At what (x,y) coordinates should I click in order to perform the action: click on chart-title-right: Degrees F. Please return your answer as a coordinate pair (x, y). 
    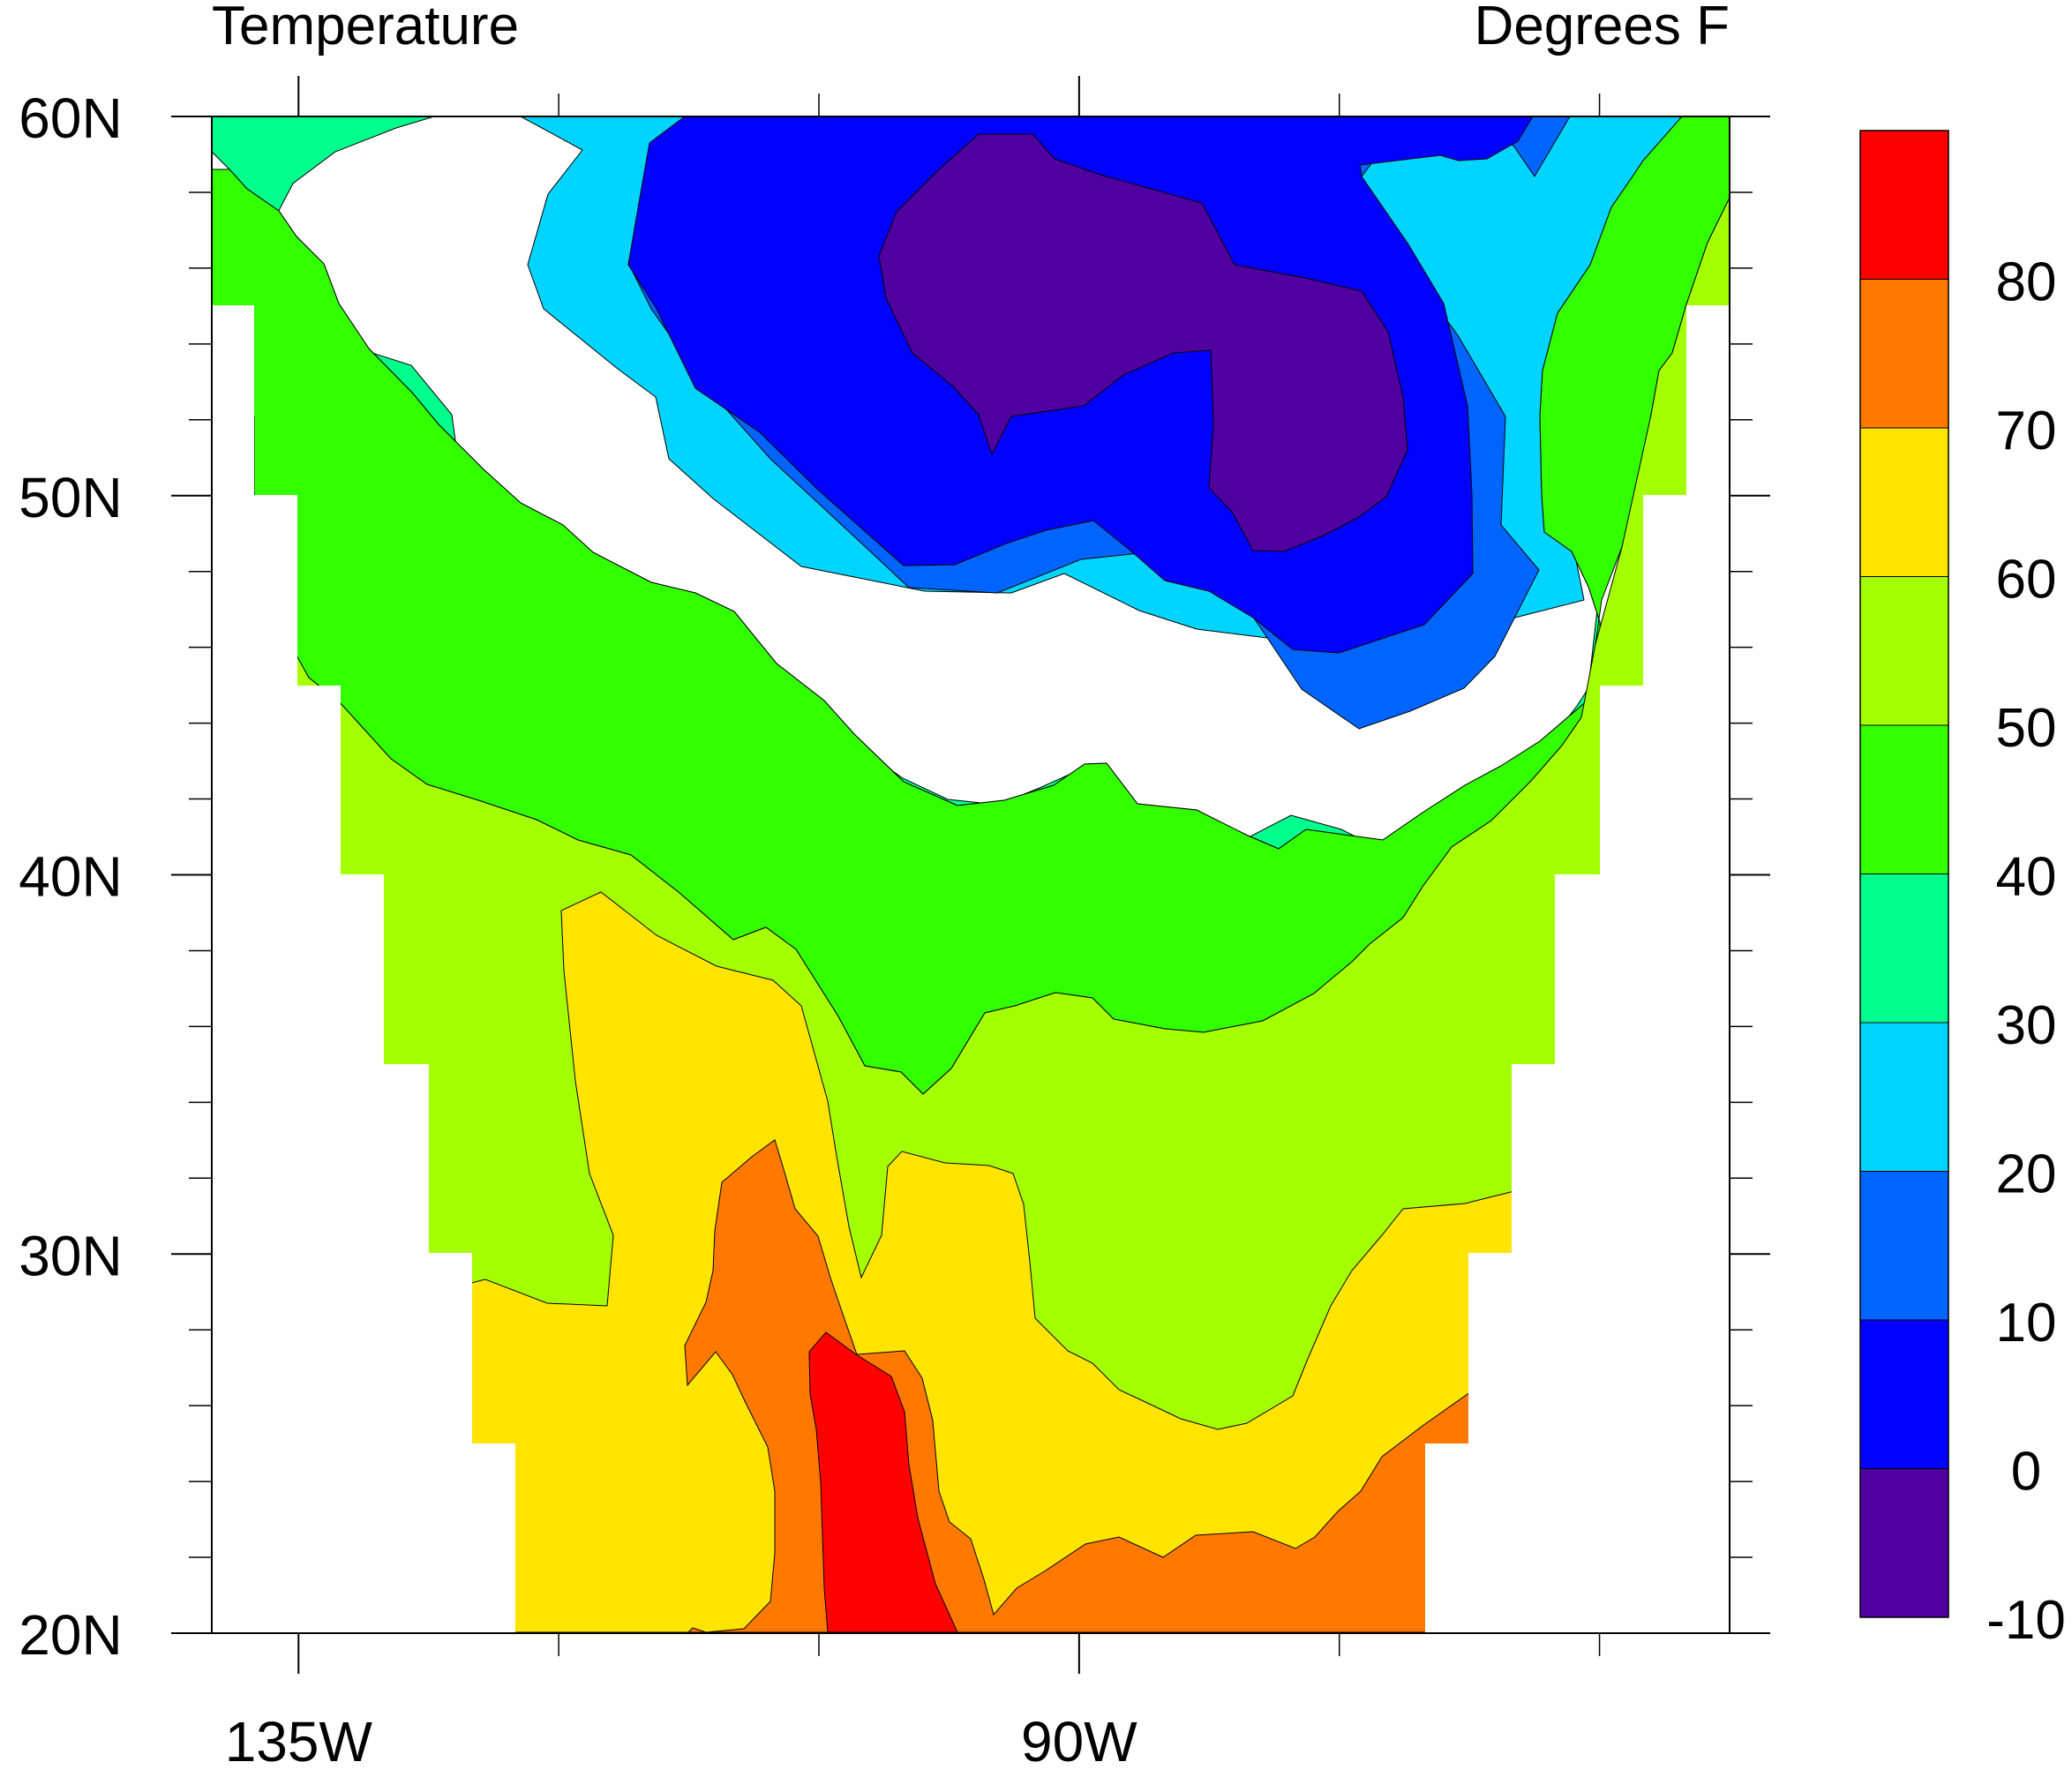
    Looking at the image, I should click on (1603, 28).